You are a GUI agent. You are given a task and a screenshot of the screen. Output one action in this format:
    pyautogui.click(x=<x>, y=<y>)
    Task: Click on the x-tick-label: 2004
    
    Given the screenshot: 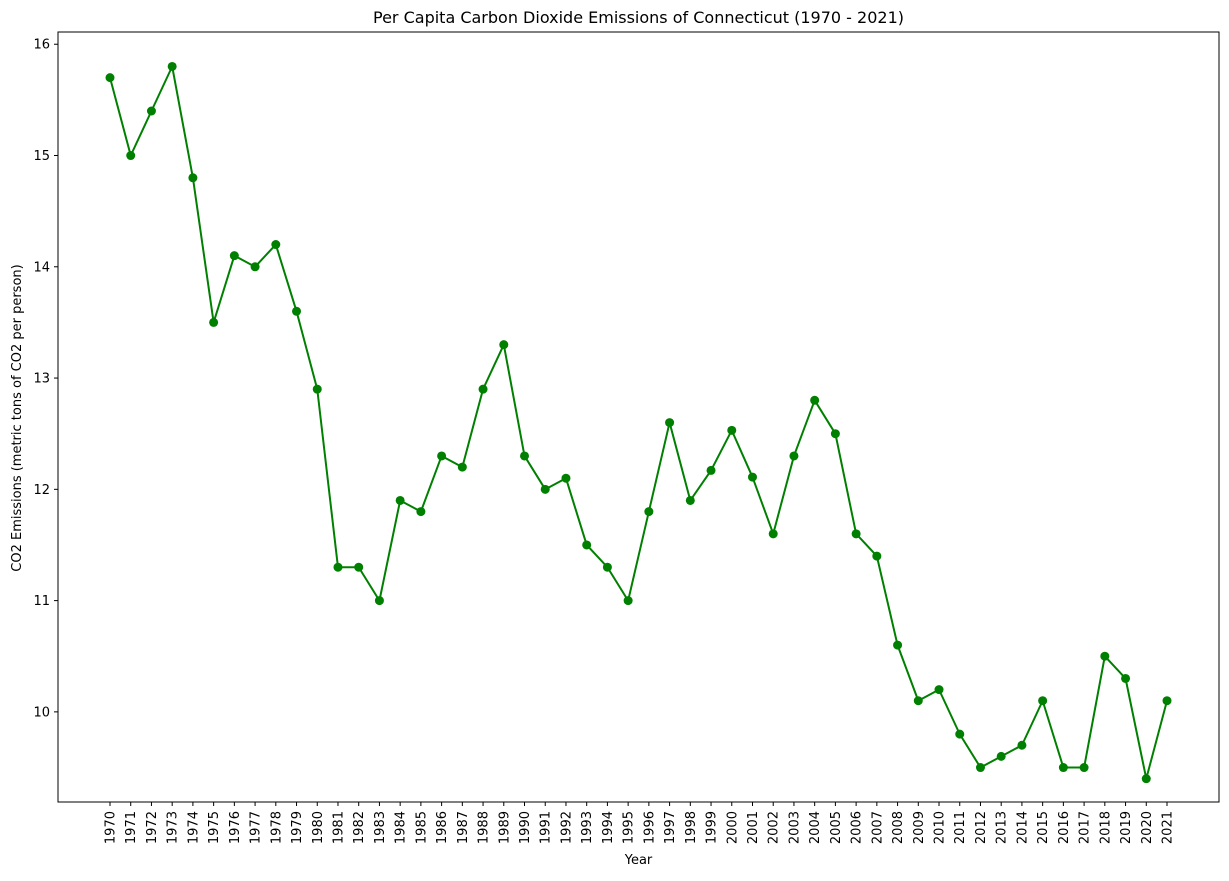 What is the action you would take?
    pyautogui.click(x=815, y=827)
    